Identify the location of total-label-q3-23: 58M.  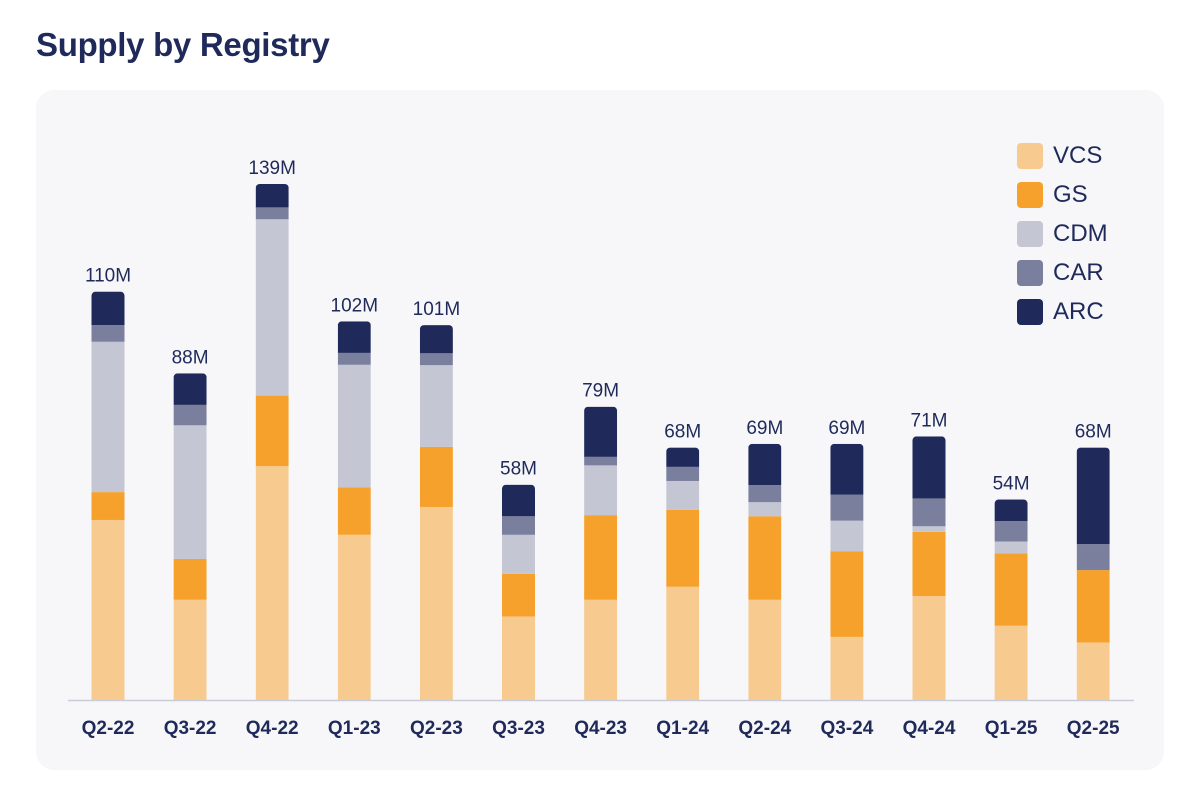
(518, 469).